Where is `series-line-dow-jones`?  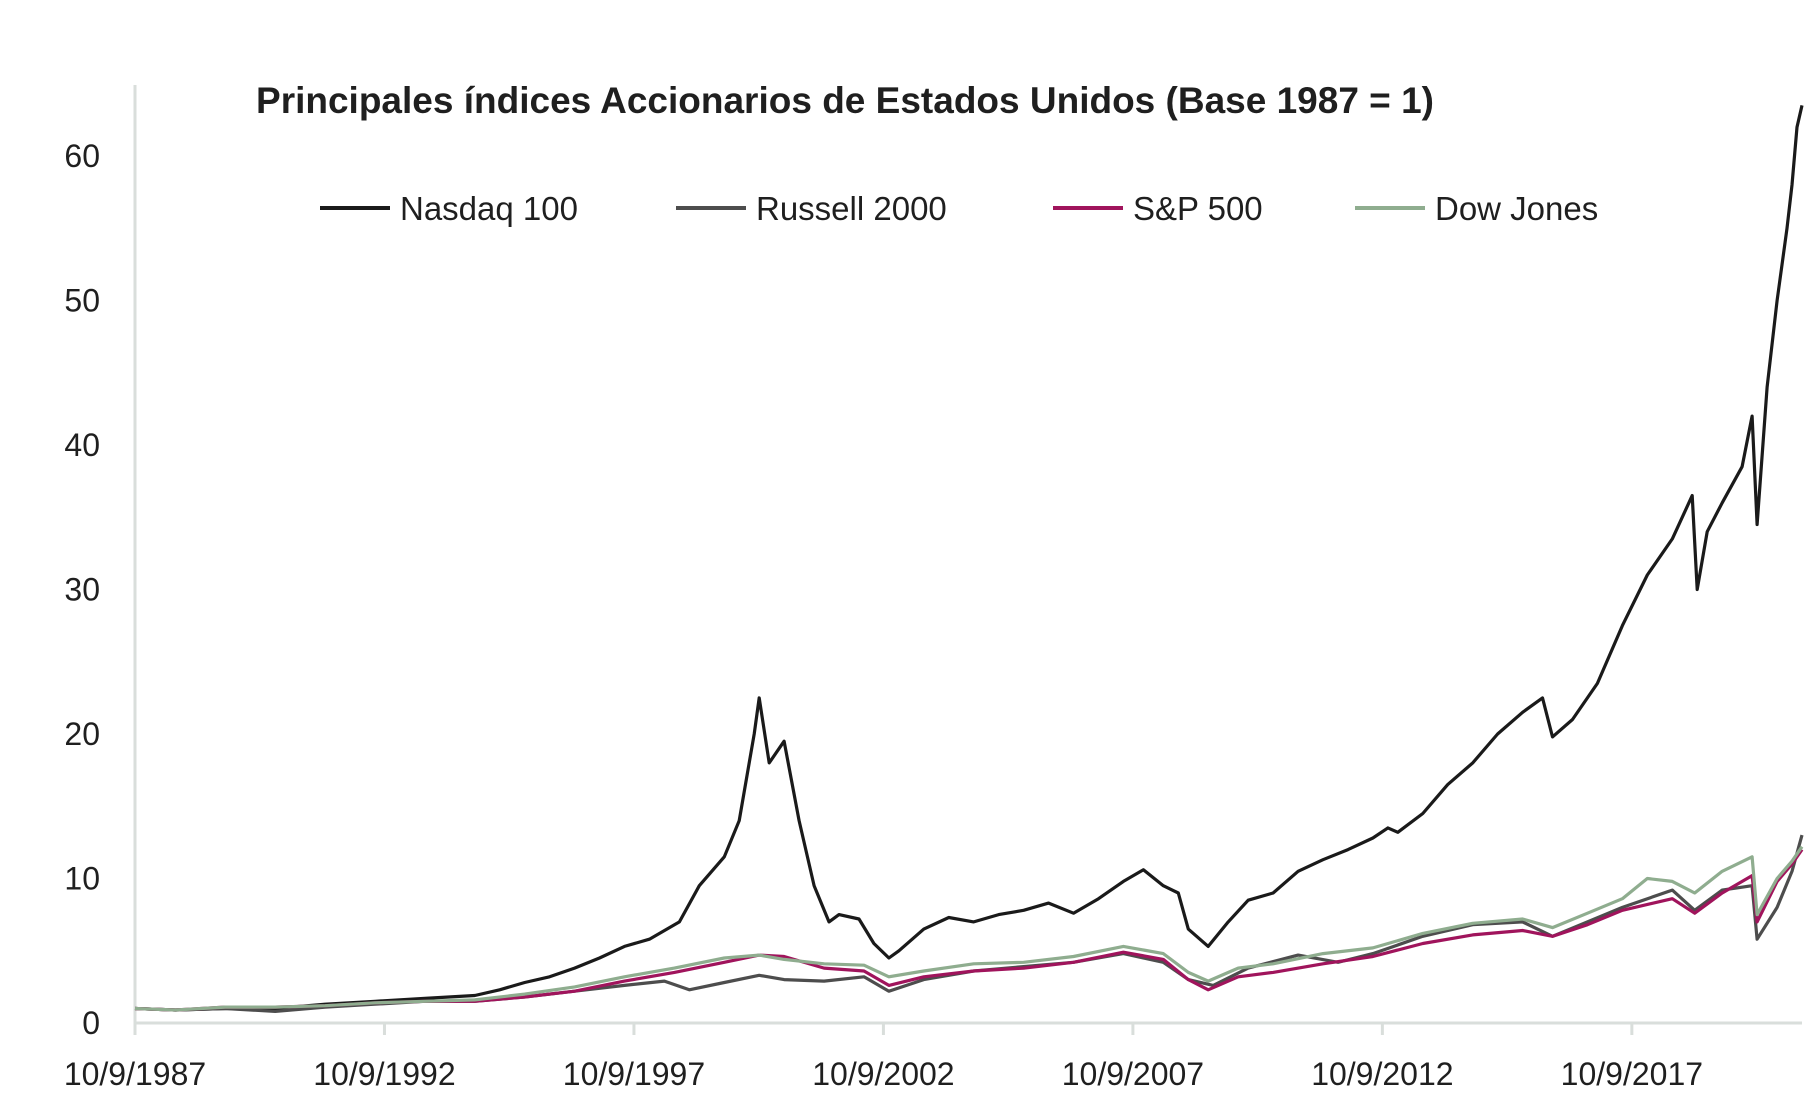
series-line-dow-jones is located at coordinates (969, 928).